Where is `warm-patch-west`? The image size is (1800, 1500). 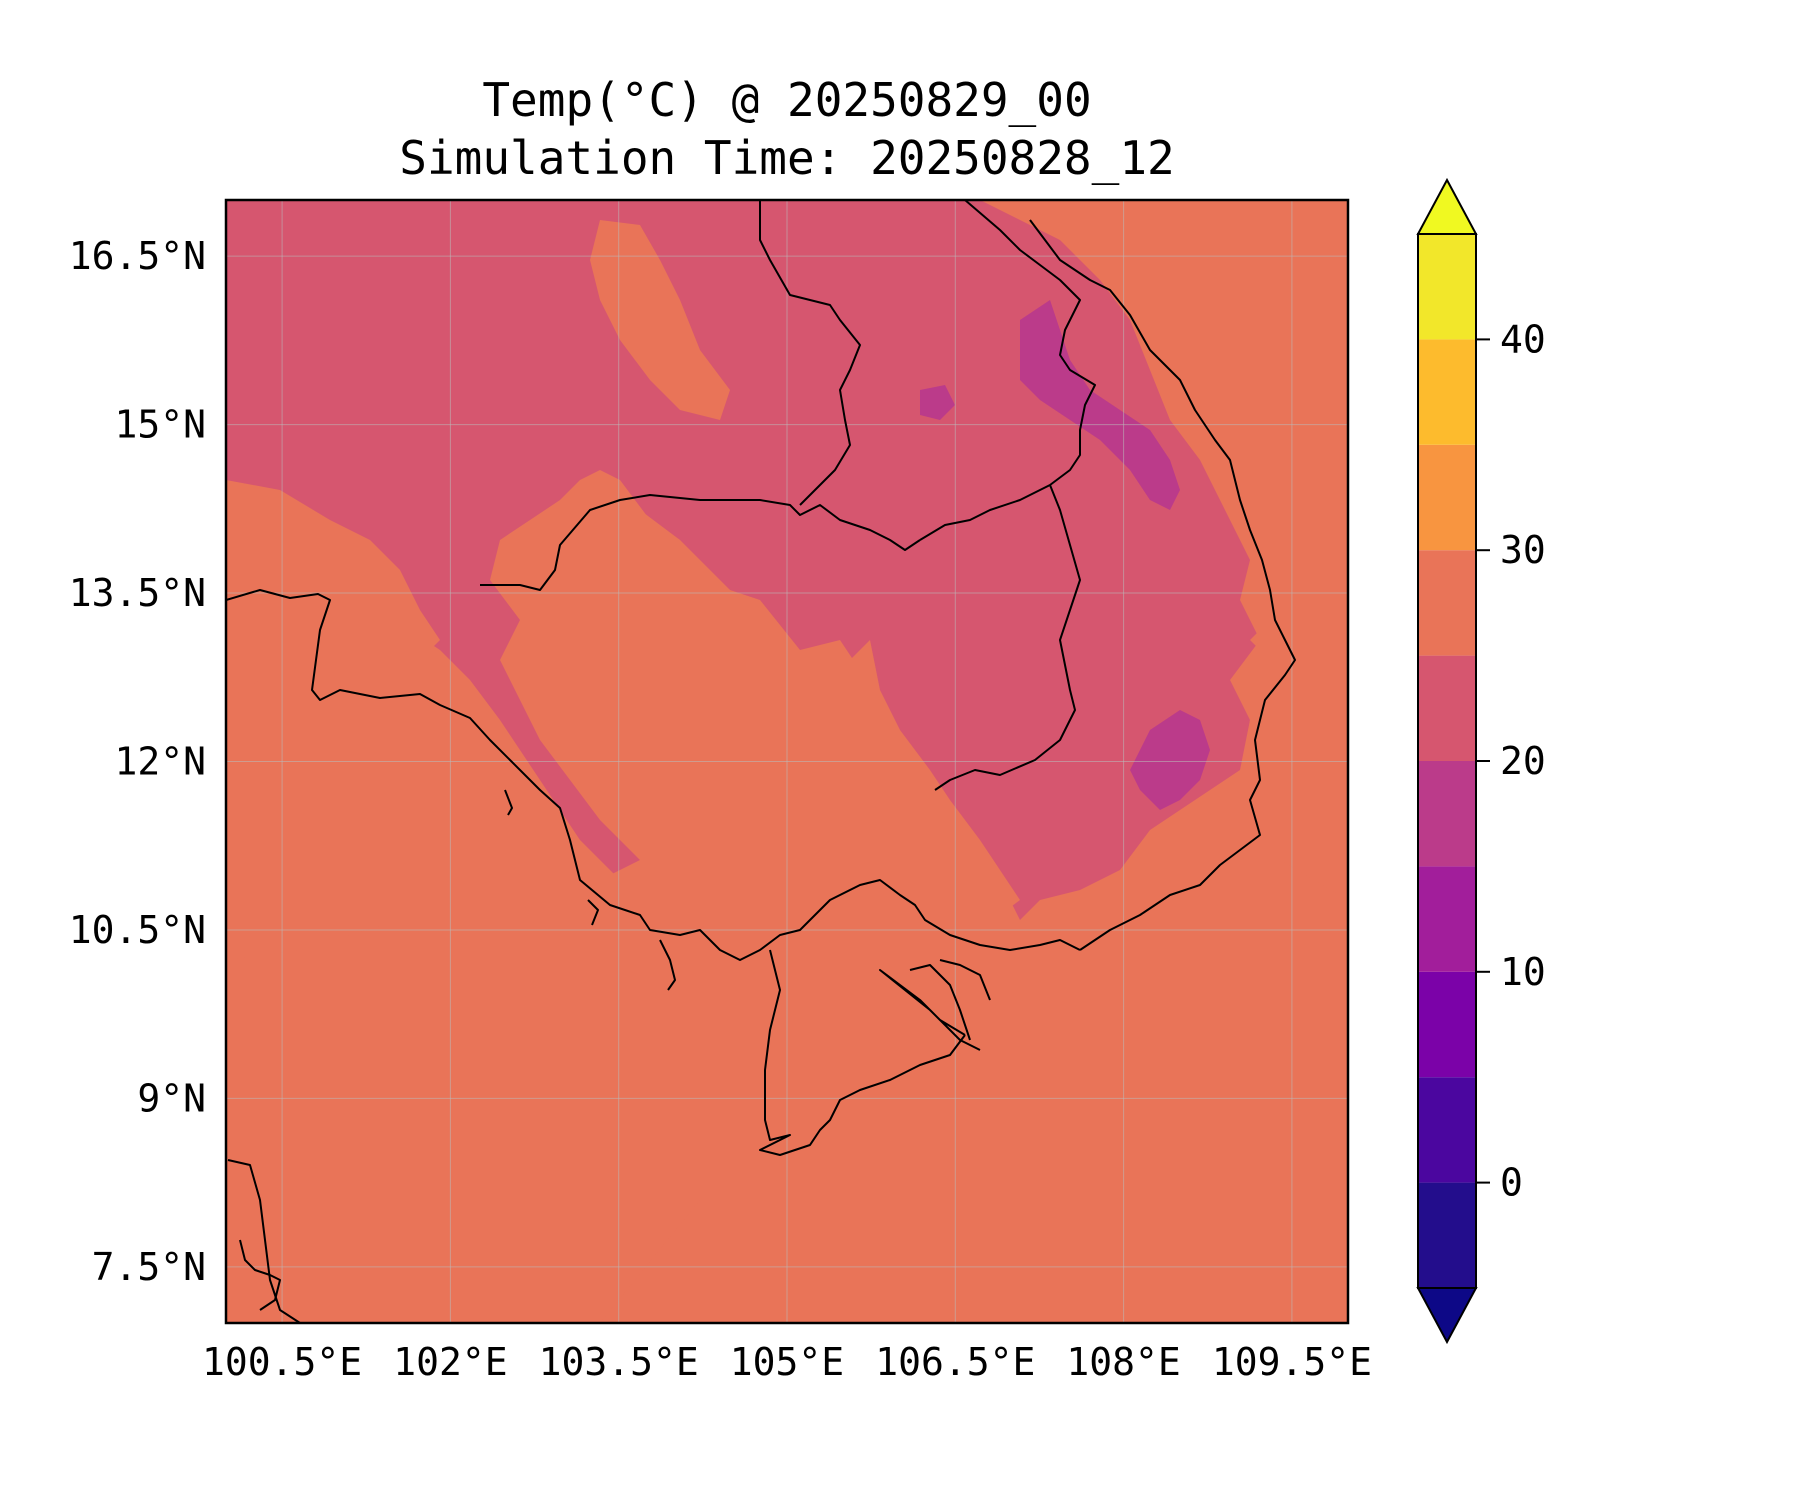 warm-patch-west is located at coordinates (333, 590).